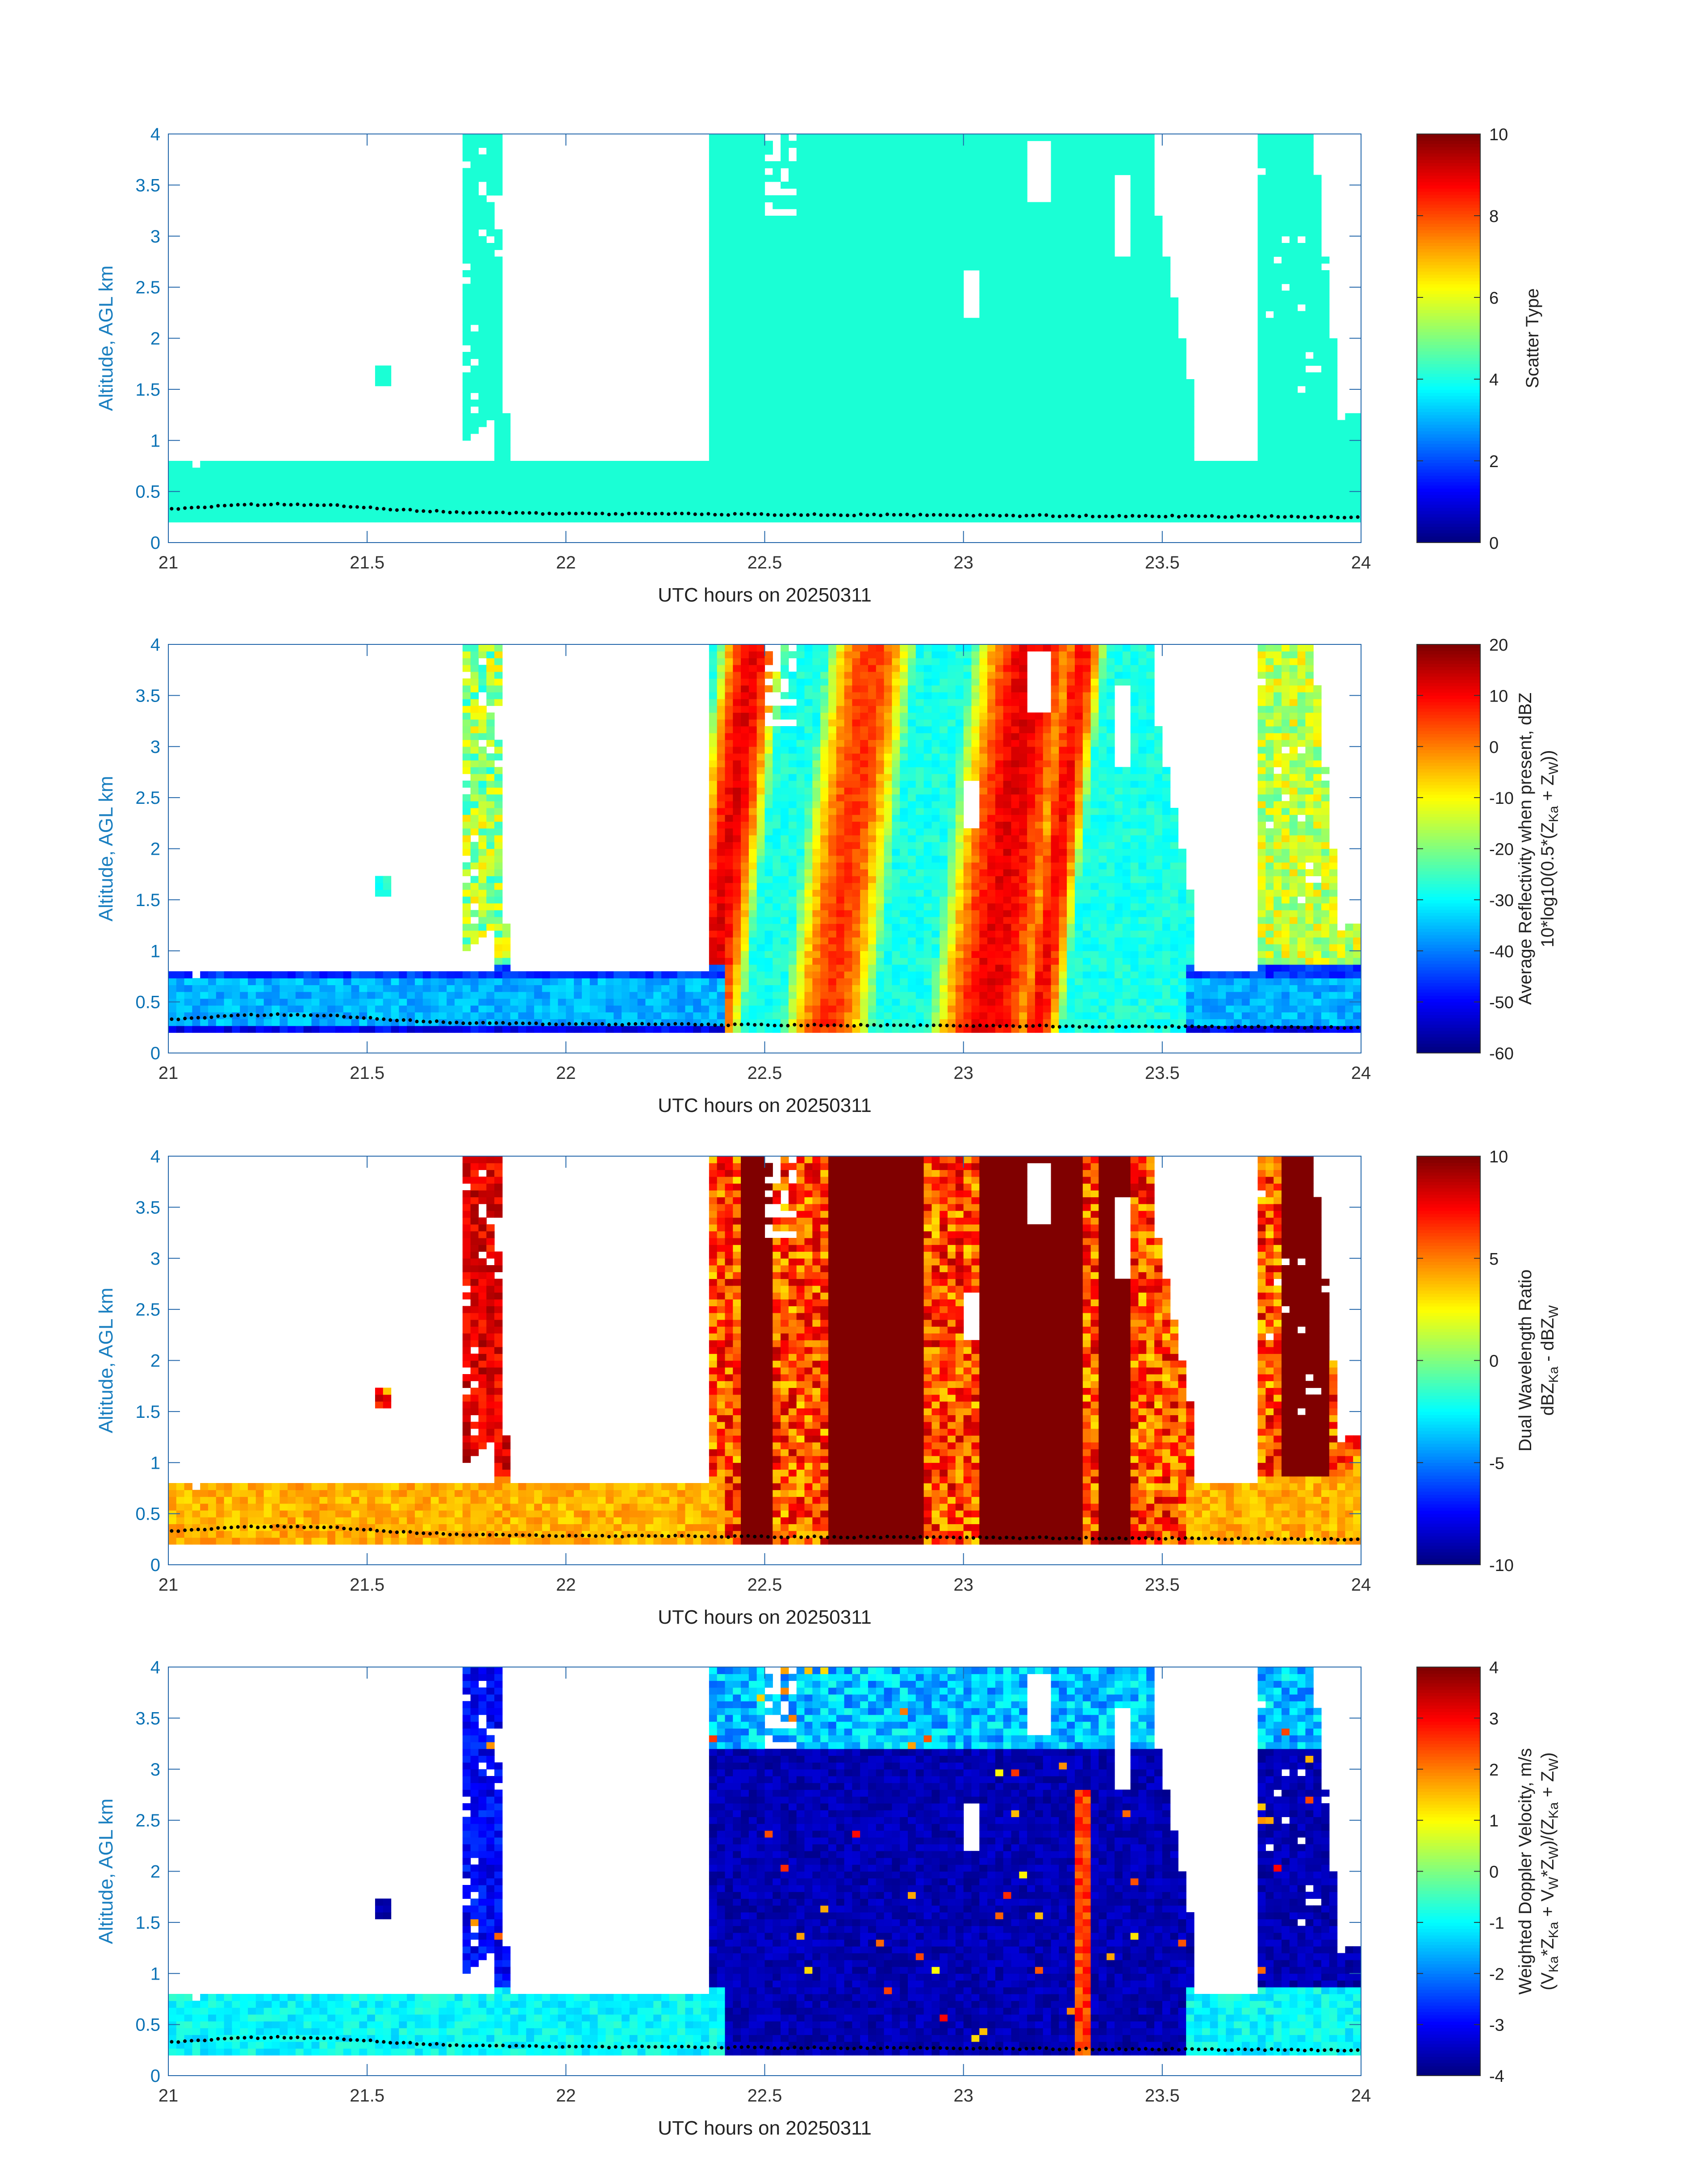  What do you see at coordinates (155, 441) in the screenshot?
I see `y-tick-label: 1` at bounding box center [155, 441].